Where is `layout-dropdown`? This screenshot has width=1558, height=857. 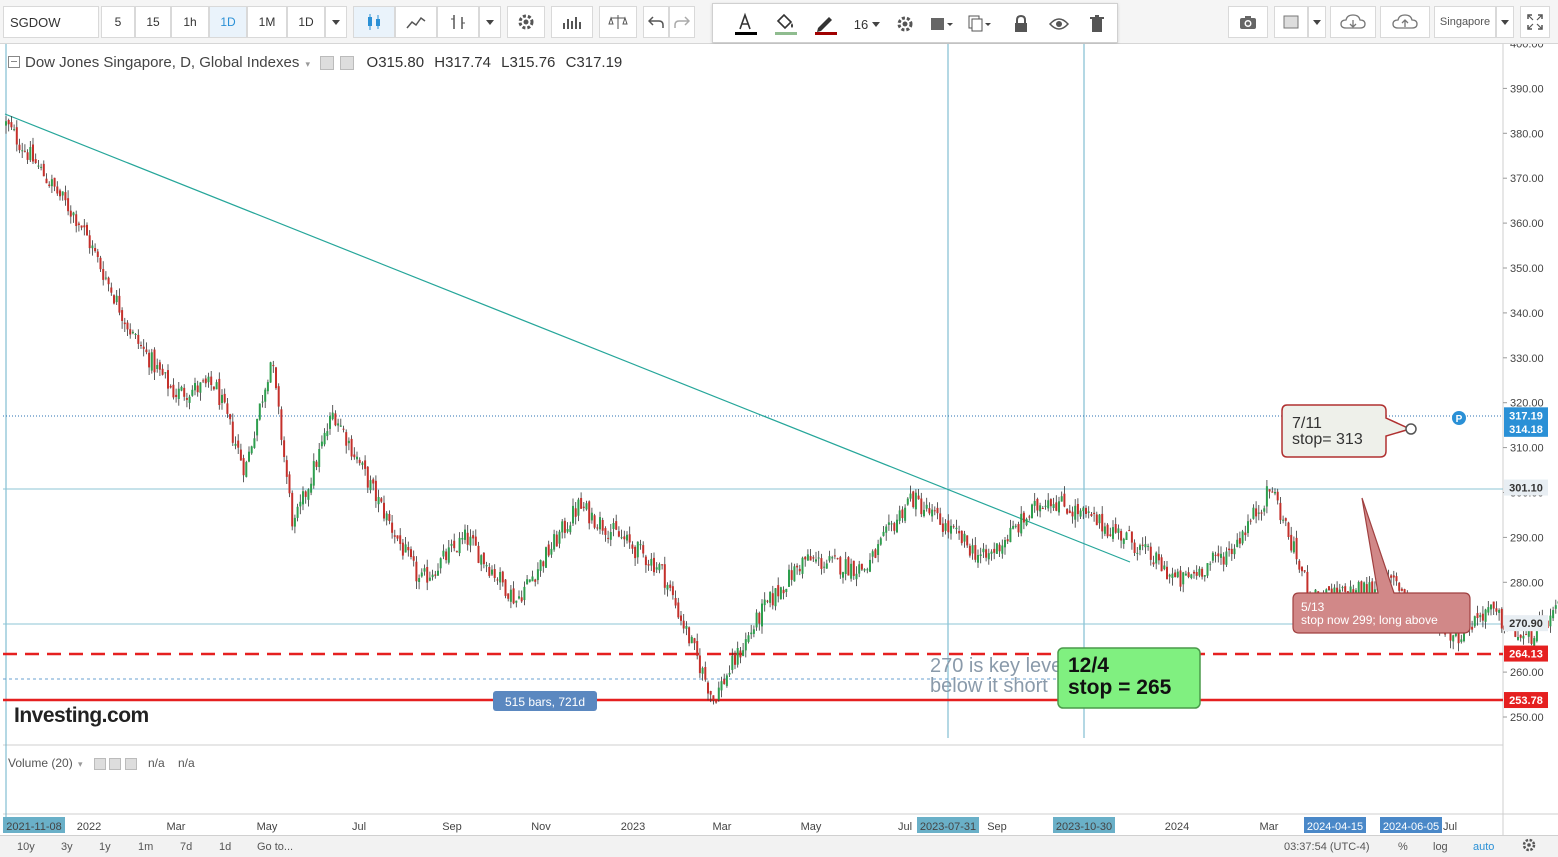 layout-dropdown is located at coordinates (1317, 22).